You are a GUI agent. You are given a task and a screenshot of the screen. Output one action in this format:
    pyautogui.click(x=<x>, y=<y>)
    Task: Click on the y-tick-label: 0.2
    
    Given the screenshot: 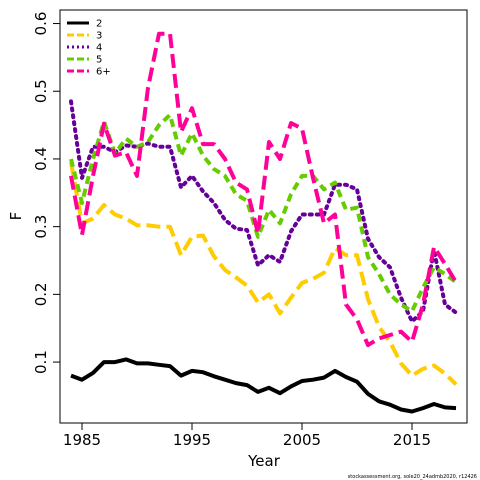 What is the action you would take?
    pyautogui.click(x=41, y=294)
    